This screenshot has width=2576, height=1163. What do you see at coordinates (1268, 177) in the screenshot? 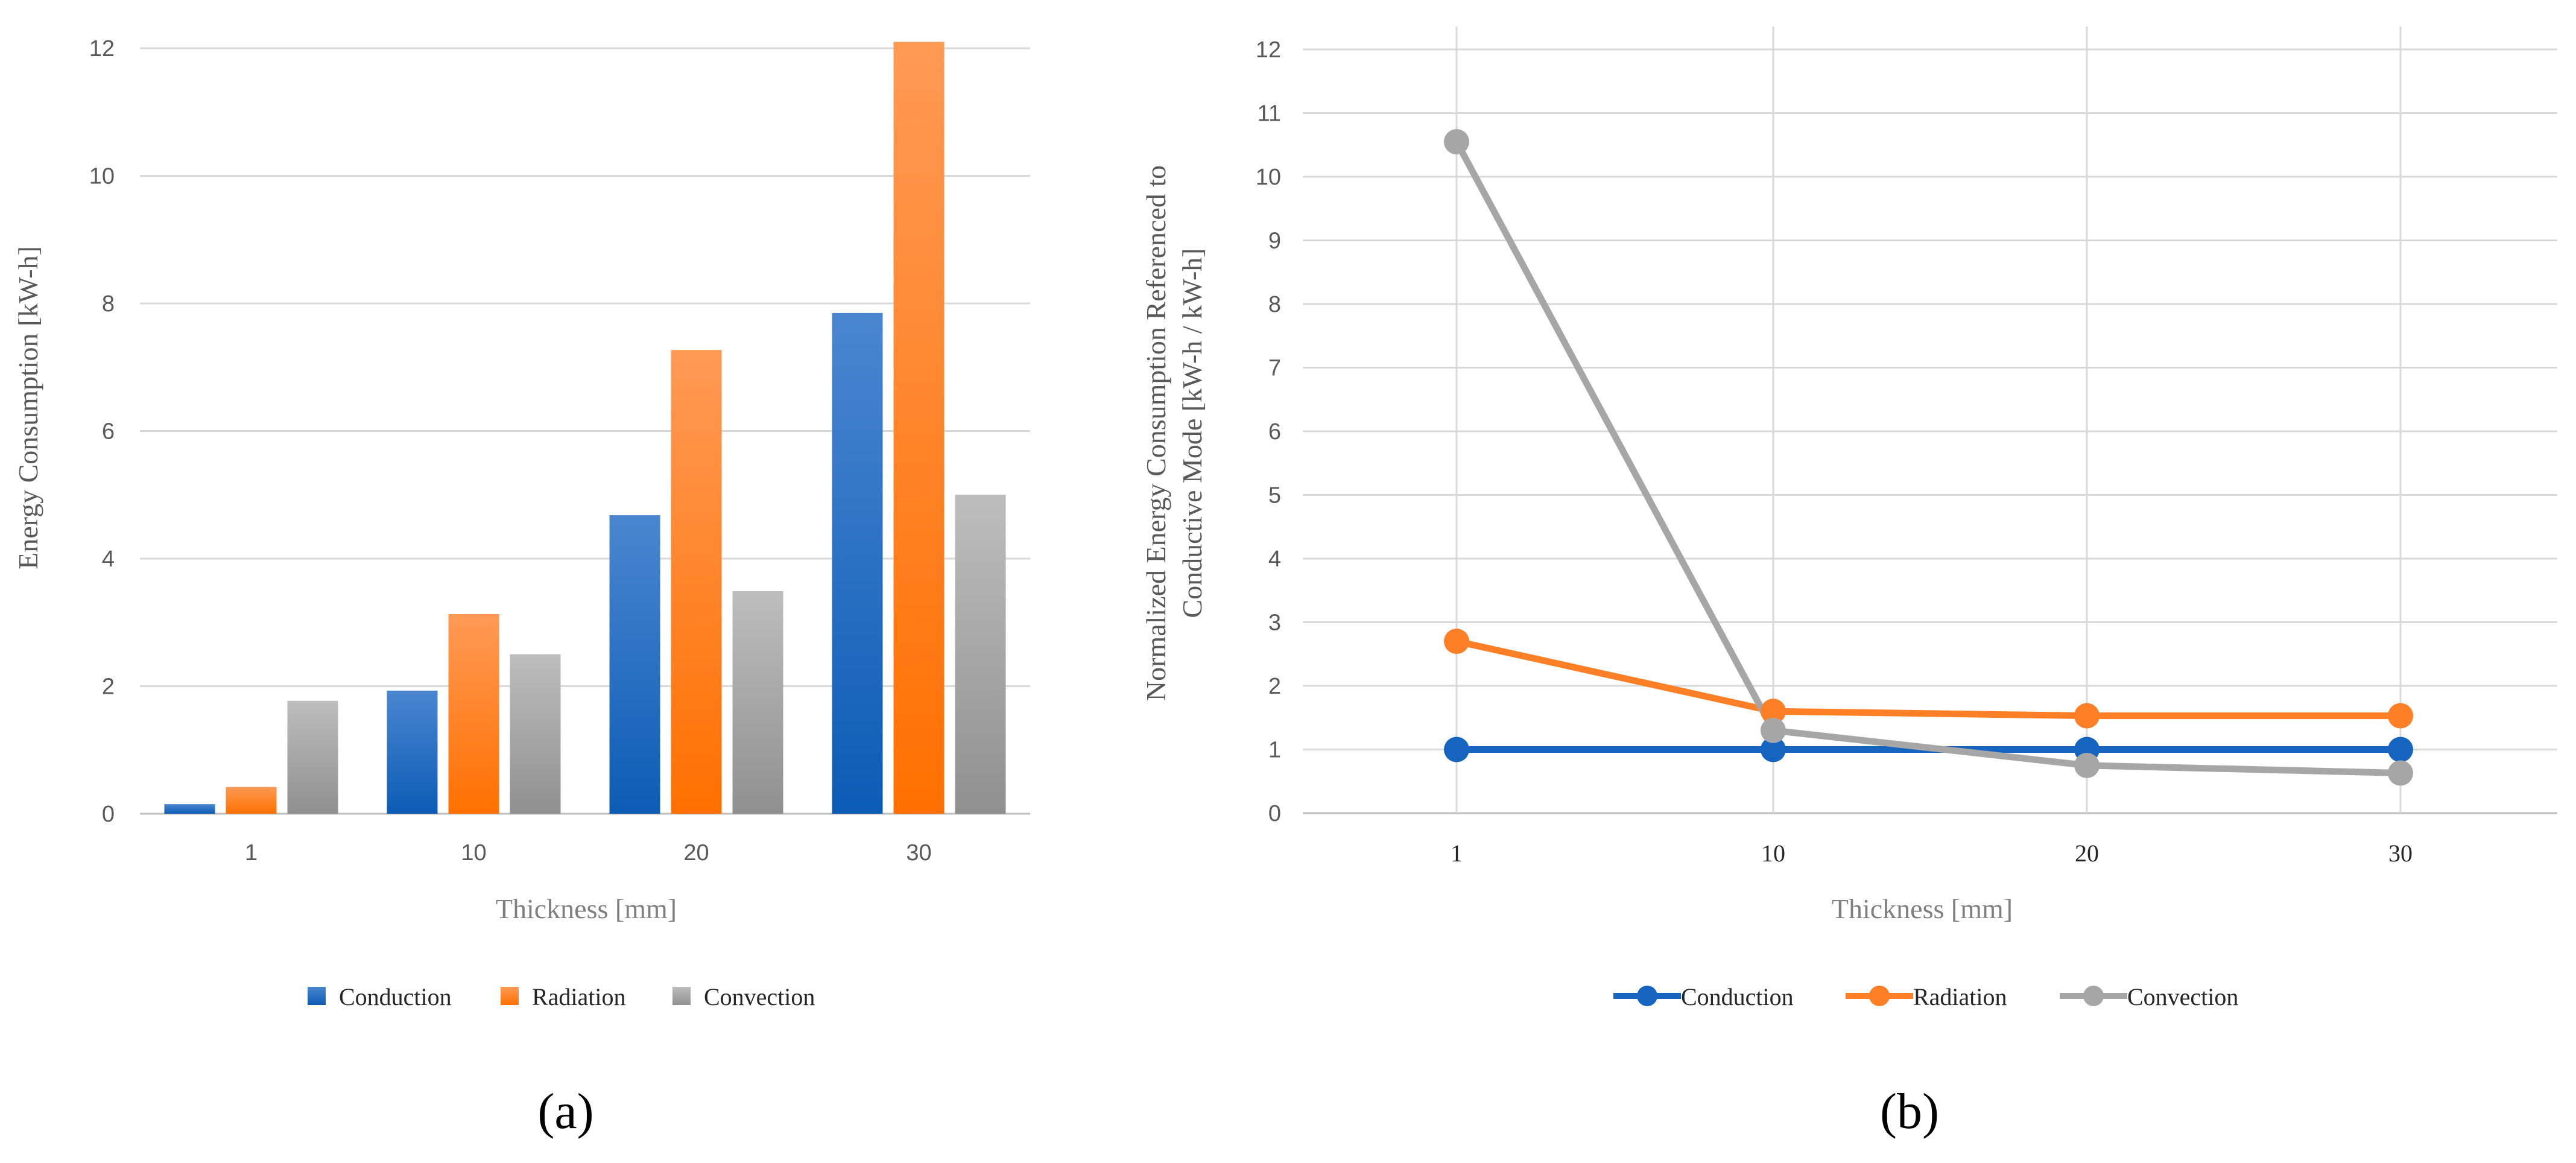
I see `b-y-tick-10: 10` at bounding box center [1268, 177].